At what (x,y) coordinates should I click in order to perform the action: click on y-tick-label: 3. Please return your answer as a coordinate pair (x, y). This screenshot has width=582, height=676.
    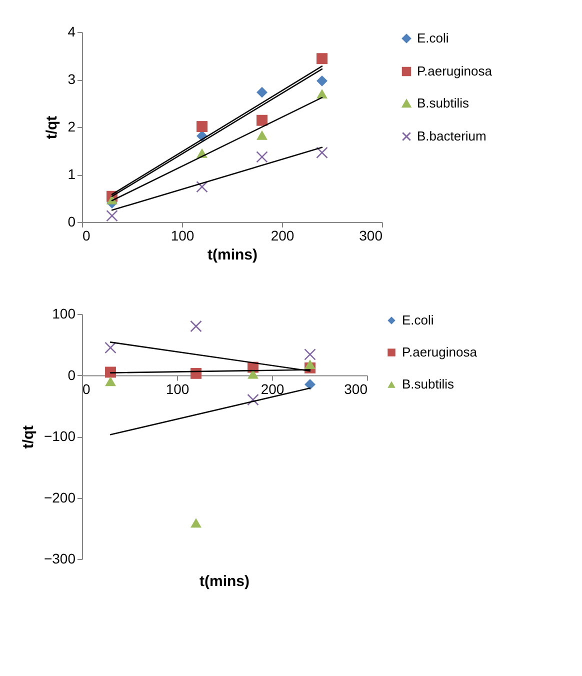
    Looking at the image, I should click on (72, 79).